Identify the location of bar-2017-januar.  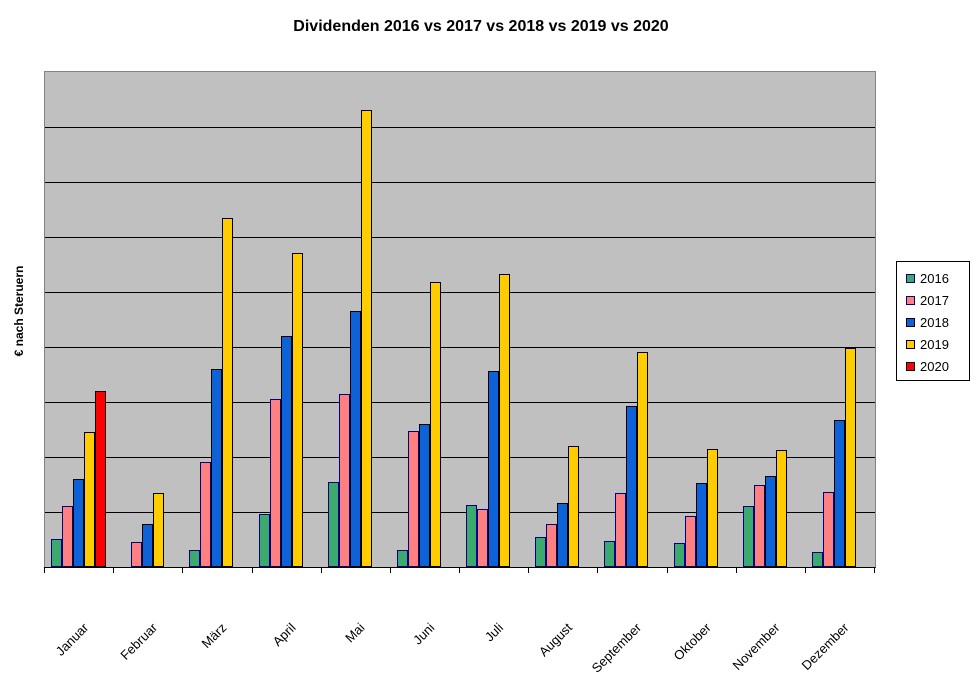
(67, 536).